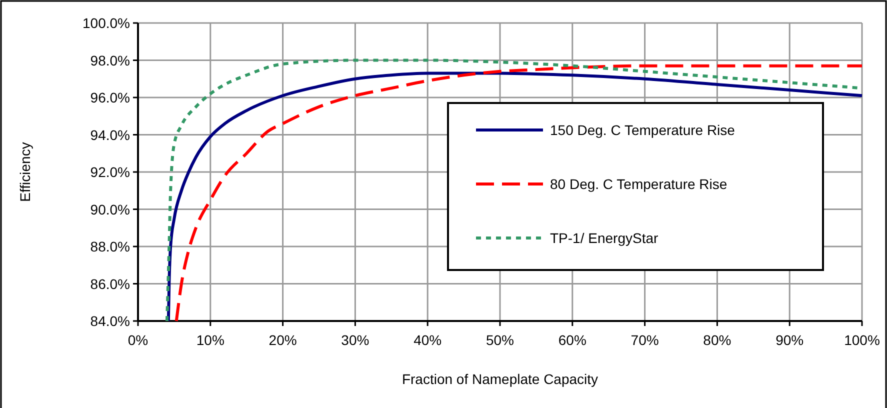  Describe the element at coordinates (110, 246) in the screenshot. I see `y-tick-label: 88.0%` at that location.